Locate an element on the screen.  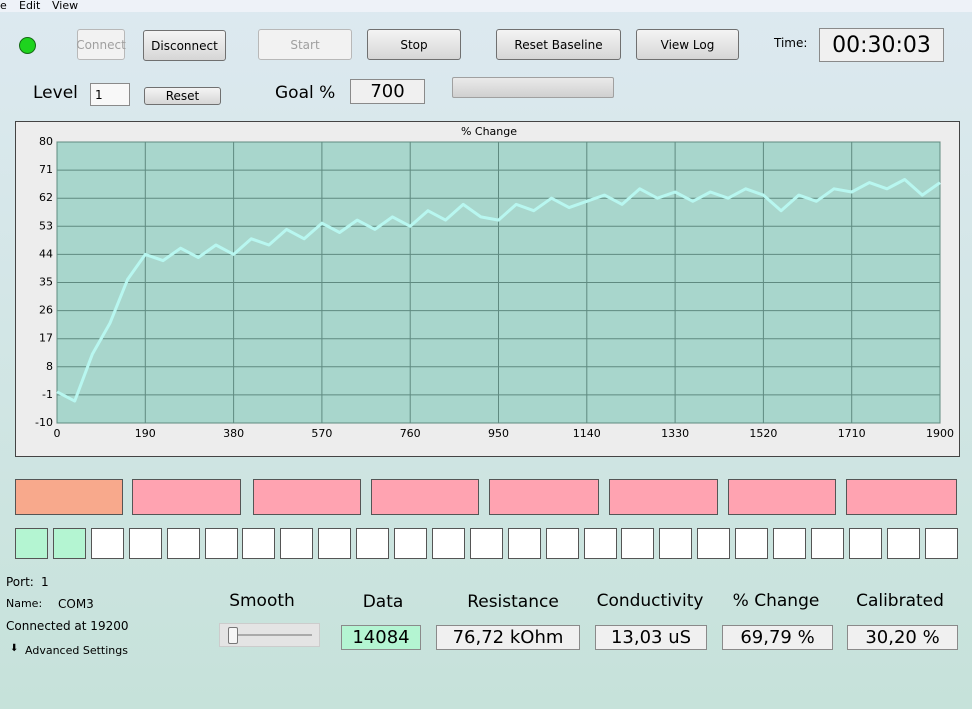
goal-display: 700 is located at coordinates (387, 91).